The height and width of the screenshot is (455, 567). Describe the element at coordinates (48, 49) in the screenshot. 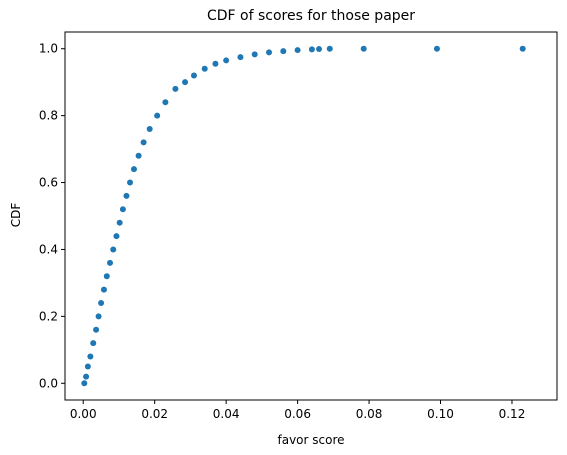

I see `y-tick-label: 1.0` at that location.